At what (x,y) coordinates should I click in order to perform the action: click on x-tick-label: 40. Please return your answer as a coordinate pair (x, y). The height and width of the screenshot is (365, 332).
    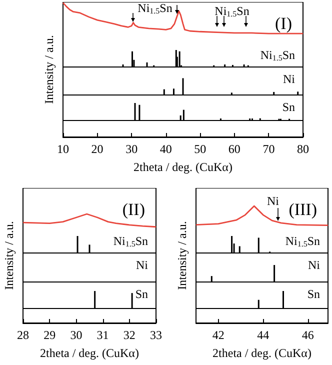
    Looking at the image, I should click on (166, 149).